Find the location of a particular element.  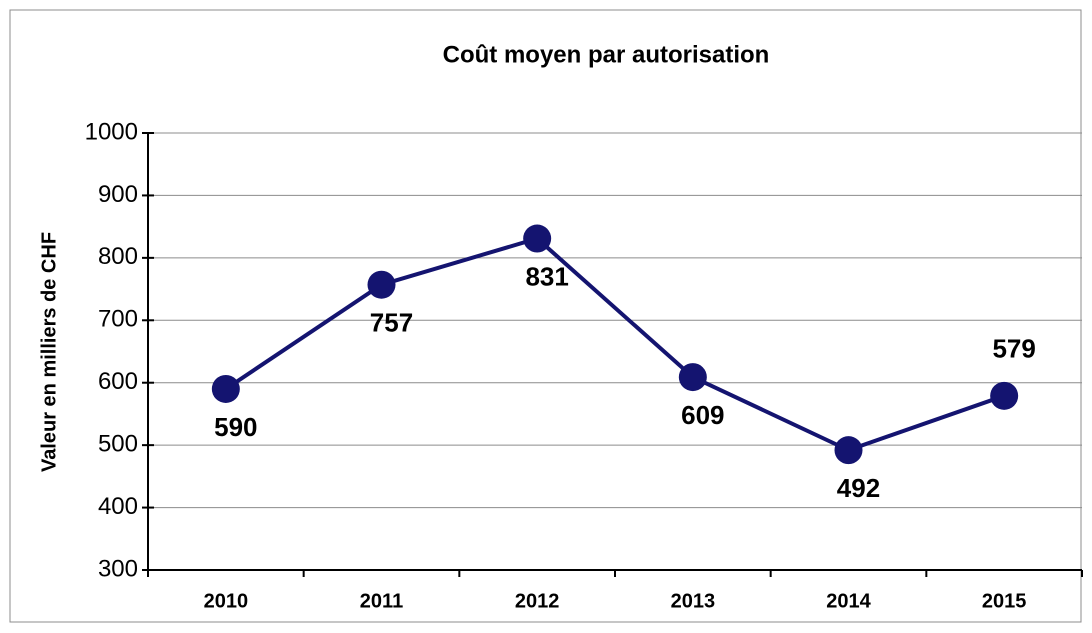

data-label: 831 is located at coordinates (546, 276).